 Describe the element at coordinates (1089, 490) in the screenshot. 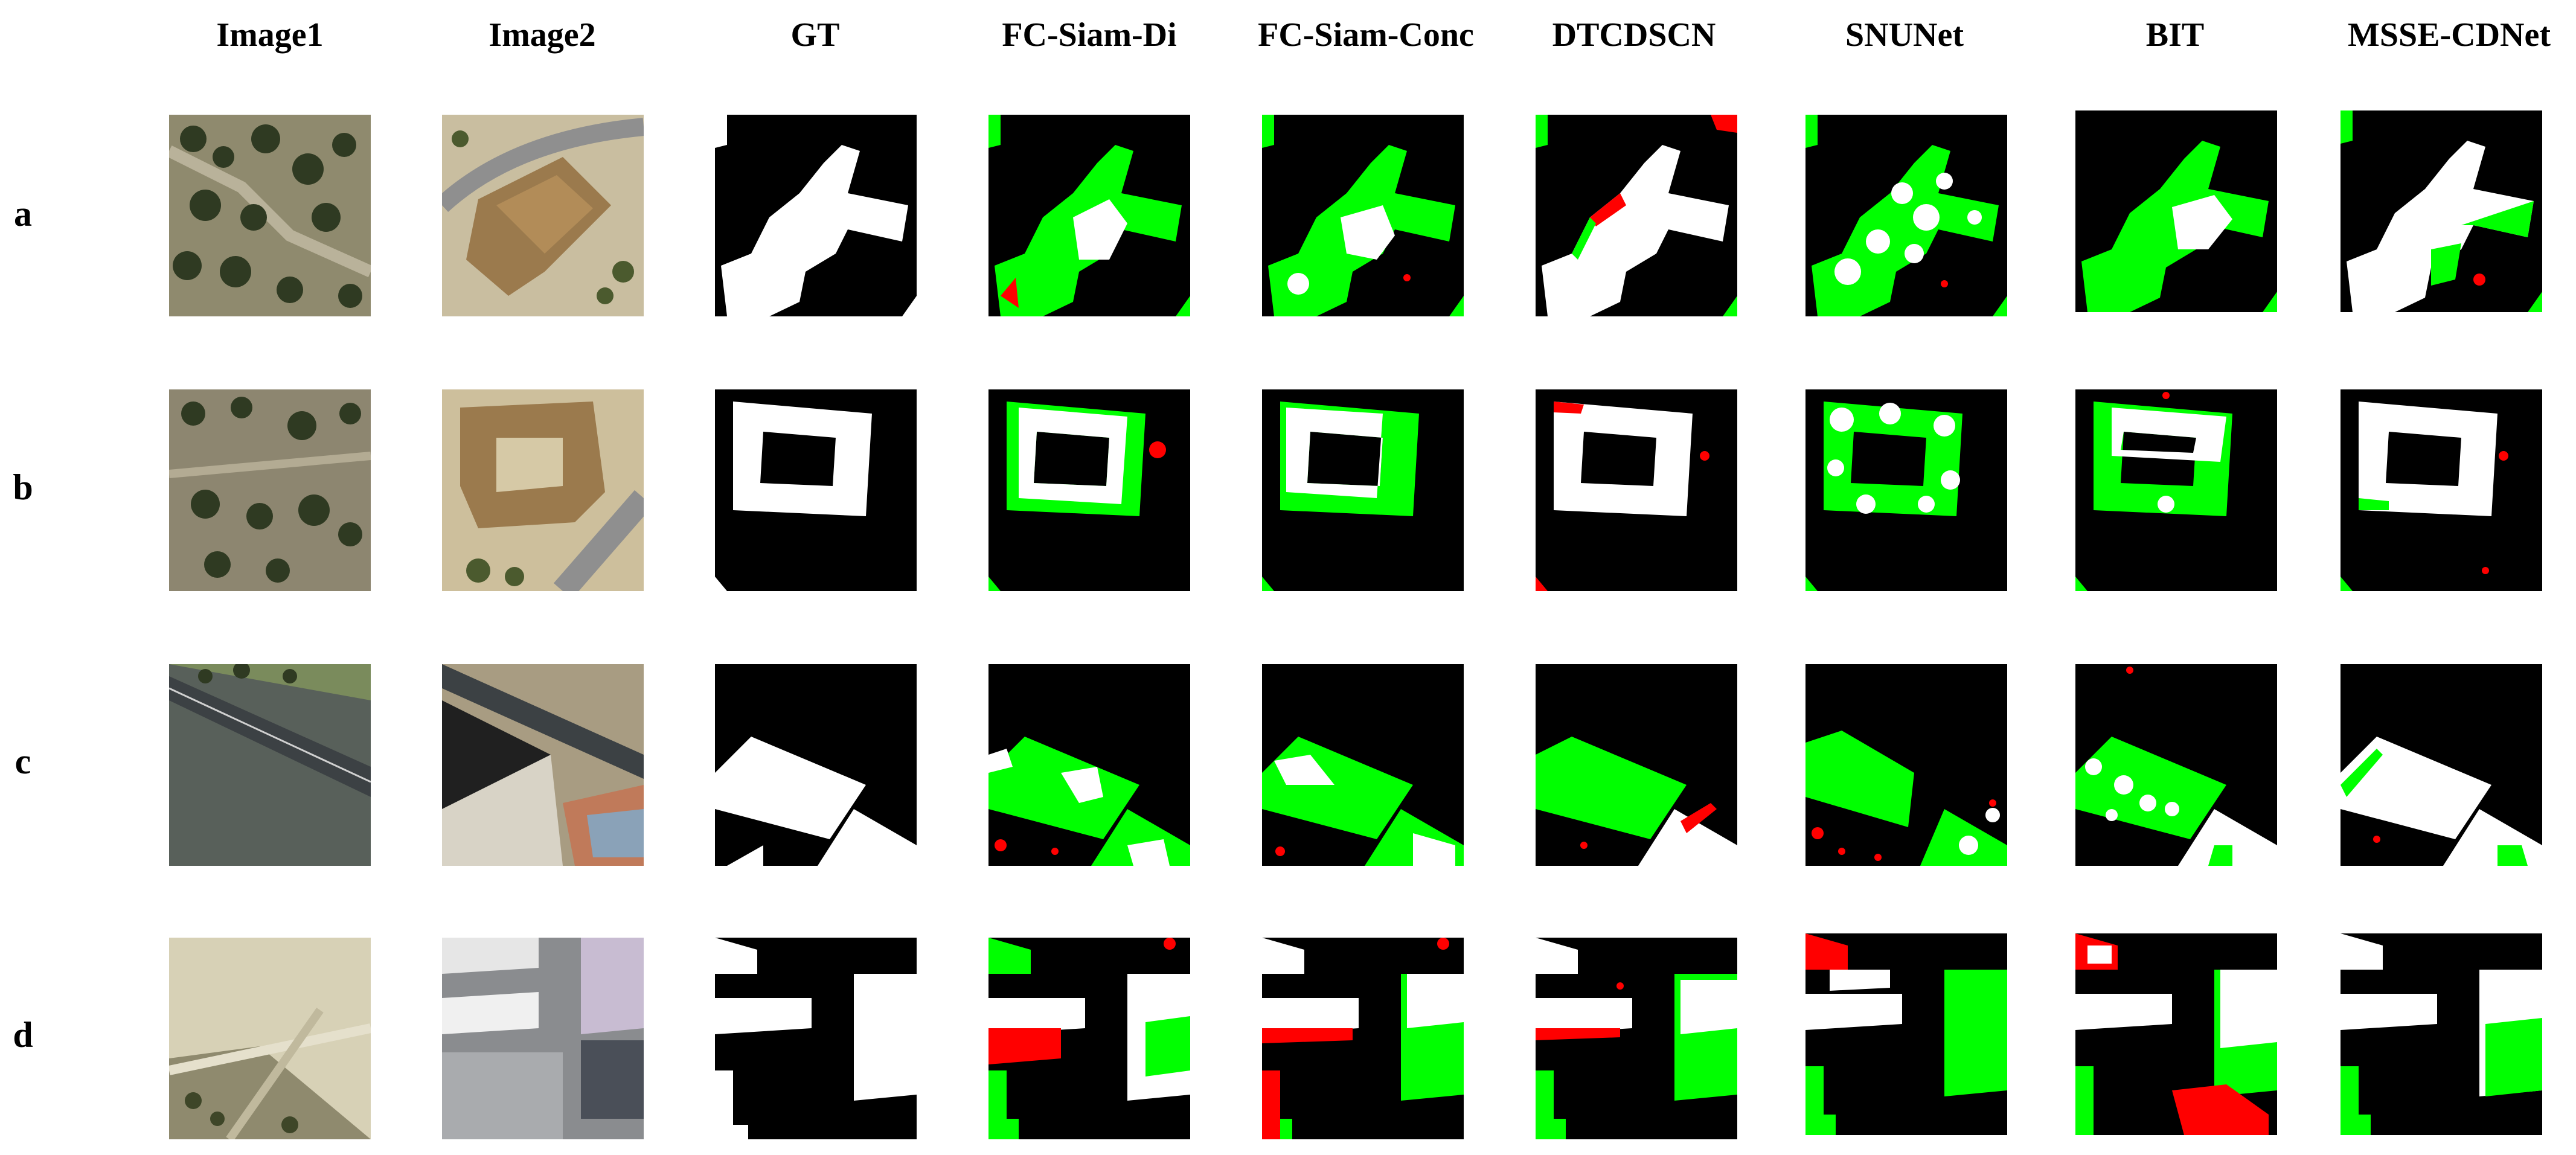

I see `fc-siam-di-row-b` at that location.